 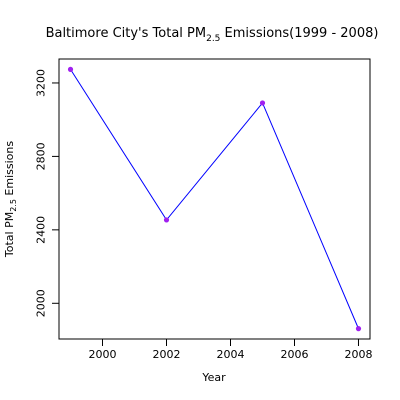 What do you see at coordinates (213, 39) in the screenshot?
I see `chart-title-subscript: 2.5` at bounding box center [213, 39].